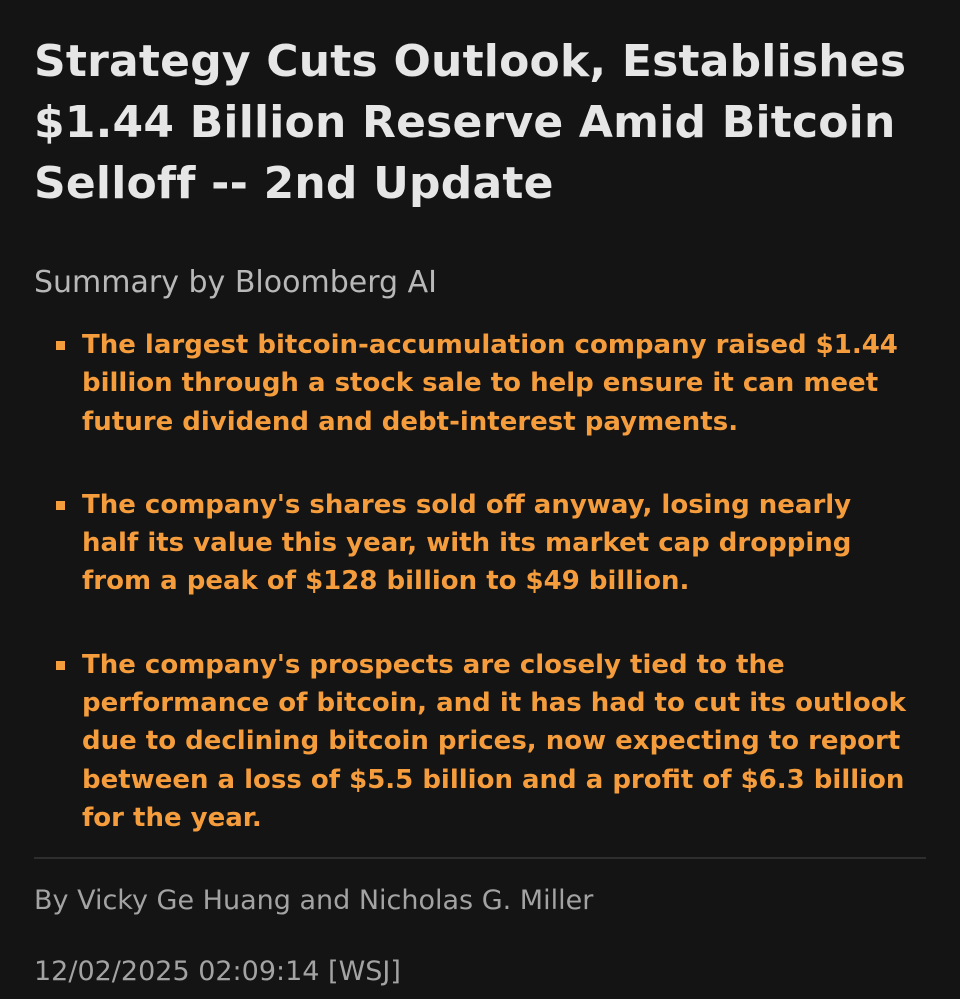 The image size is (960, 999). What do you see at coordinates (235, 282) in the screenshot?
I see `summary-label: Summary by Bloomberg AI` at bounding box center [235, 282].